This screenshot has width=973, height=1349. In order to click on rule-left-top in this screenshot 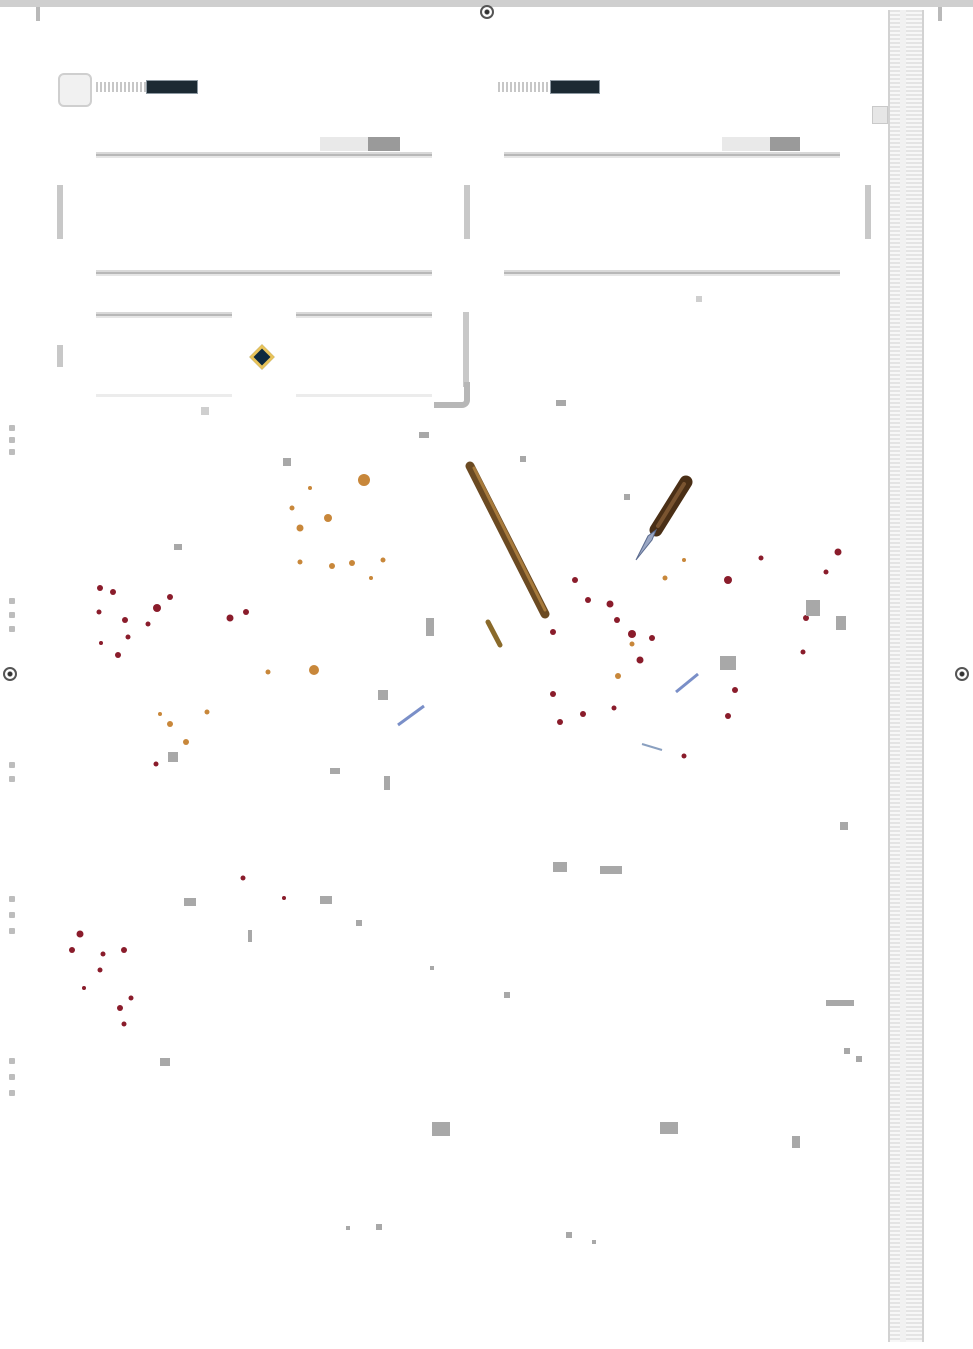, I will do `click(264, 155)`.